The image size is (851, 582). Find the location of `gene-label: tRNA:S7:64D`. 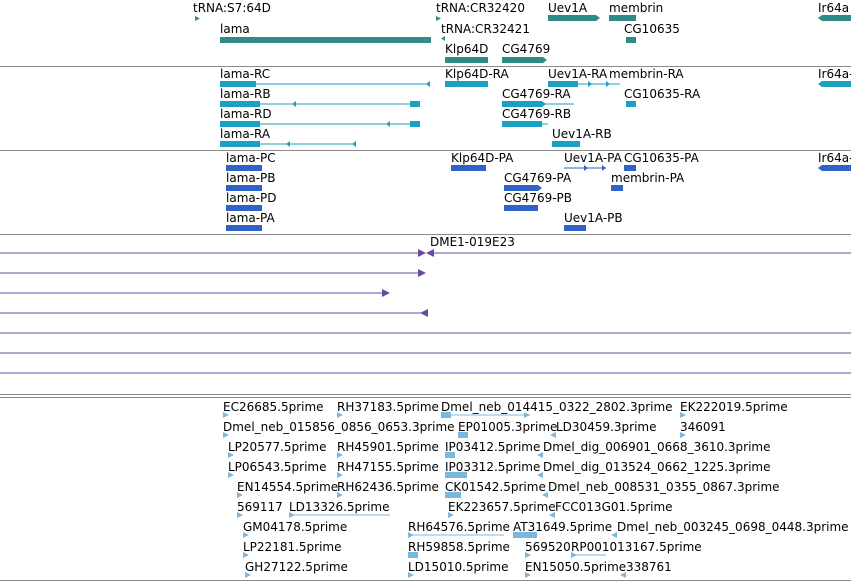

gene-label: tRNA:S7:64D is located at coordinates (232, 8).